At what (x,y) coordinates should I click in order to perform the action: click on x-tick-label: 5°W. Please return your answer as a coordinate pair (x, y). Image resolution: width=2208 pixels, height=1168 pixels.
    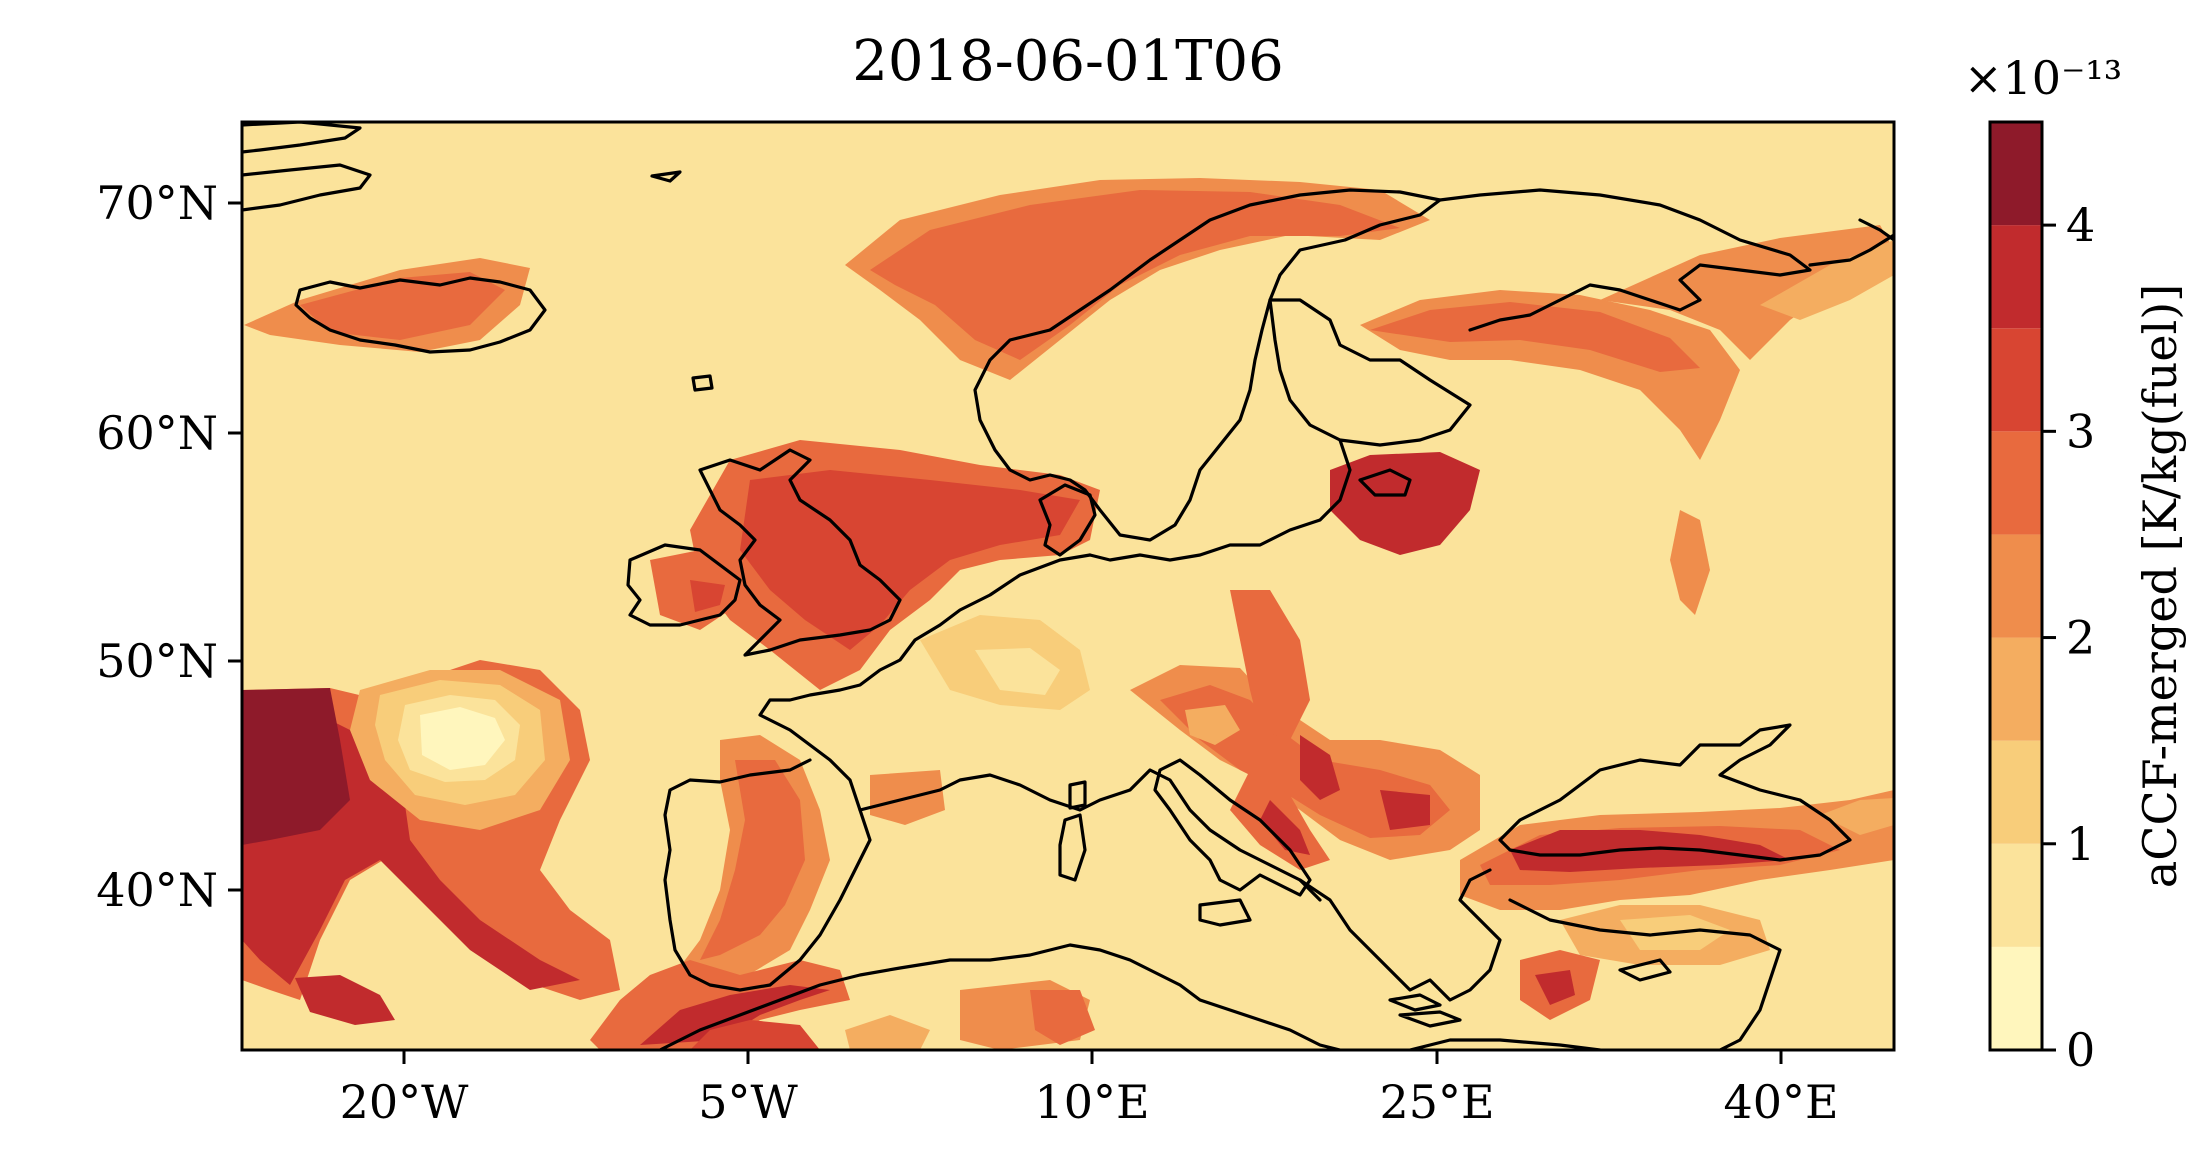
    Looking at the image, I should click on (748, 1102).